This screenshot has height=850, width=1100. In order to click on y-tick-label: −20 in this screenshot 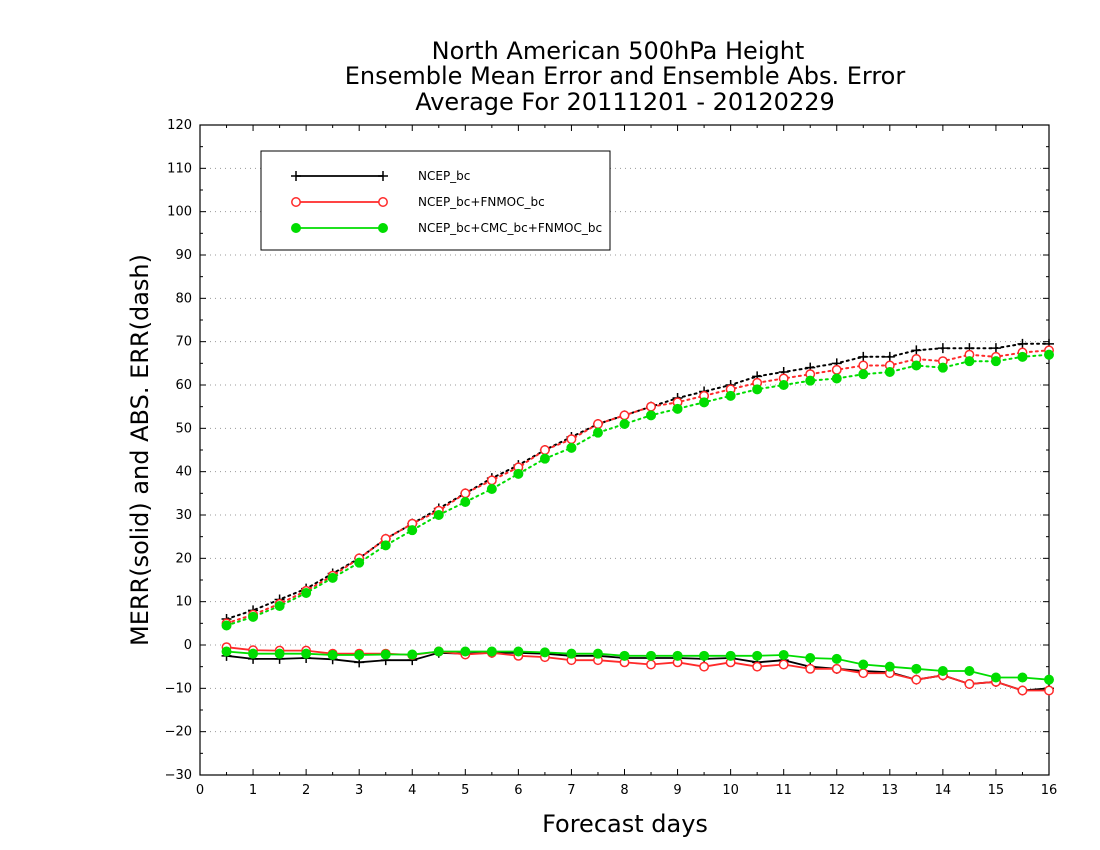, I will do `click(178, 732)`.